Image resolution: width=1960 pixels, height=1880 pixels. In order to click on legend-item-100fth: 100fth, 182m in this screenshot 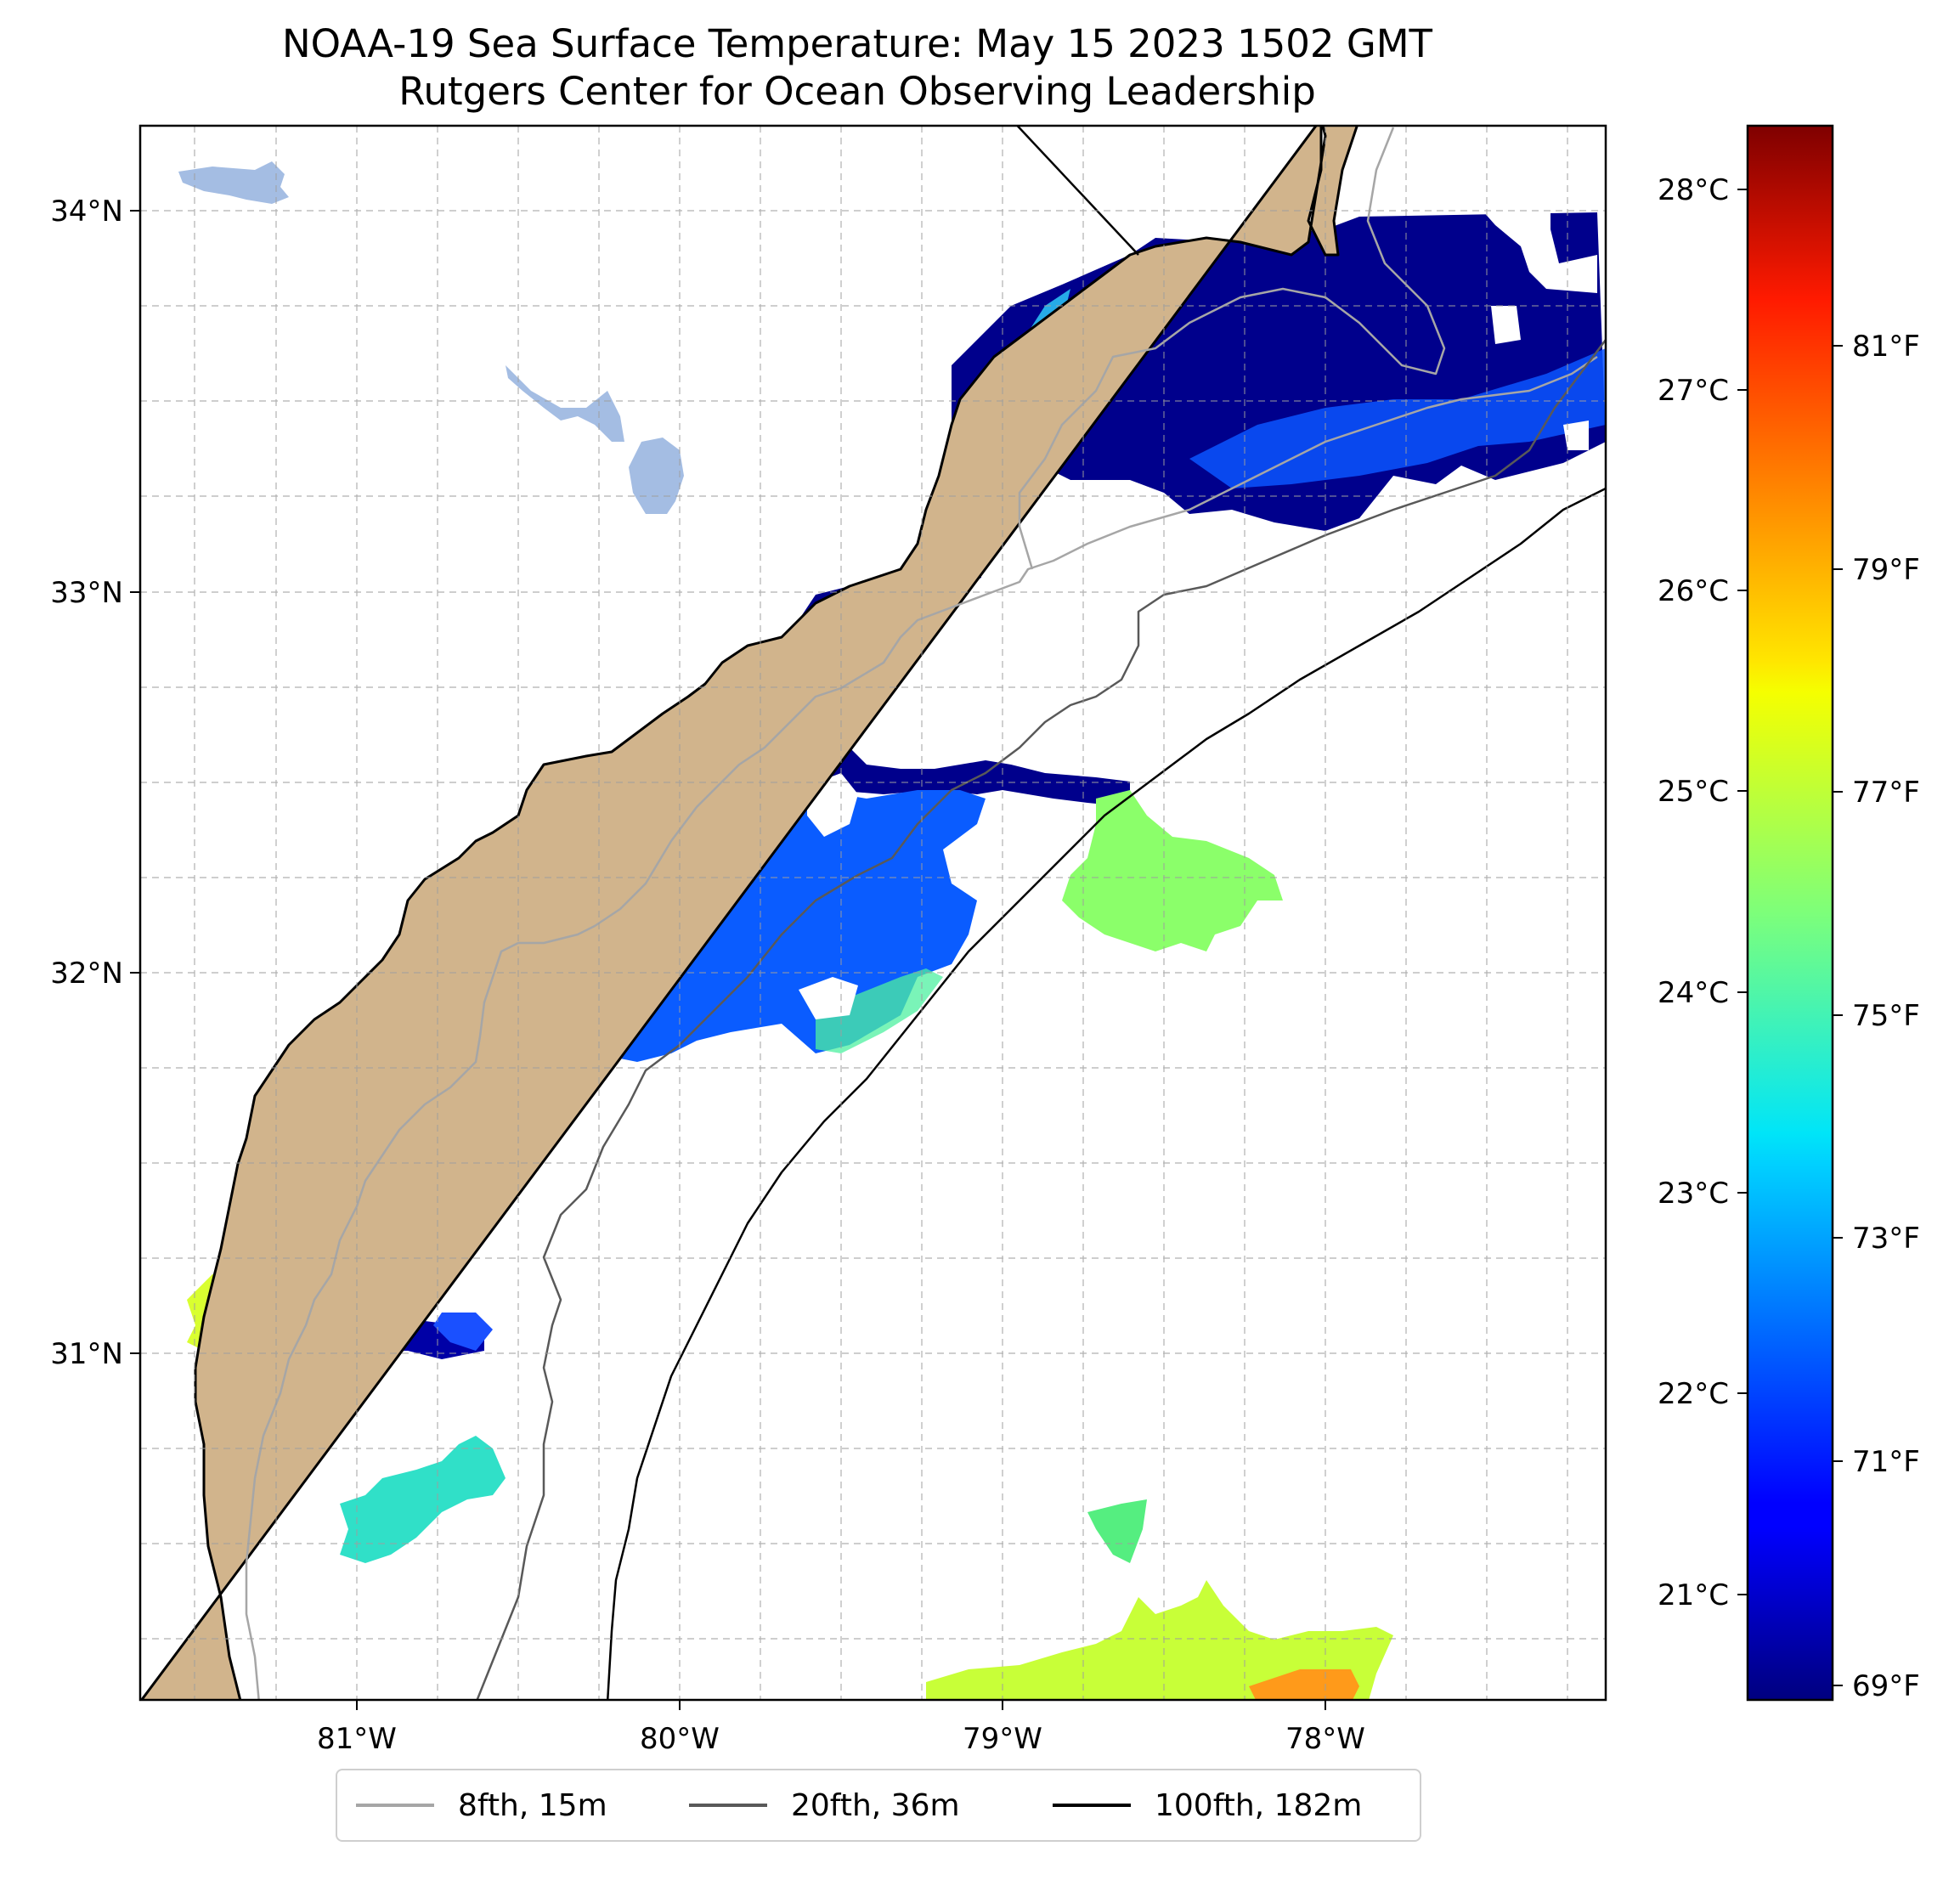, I will do `click(1207, 1805)`.